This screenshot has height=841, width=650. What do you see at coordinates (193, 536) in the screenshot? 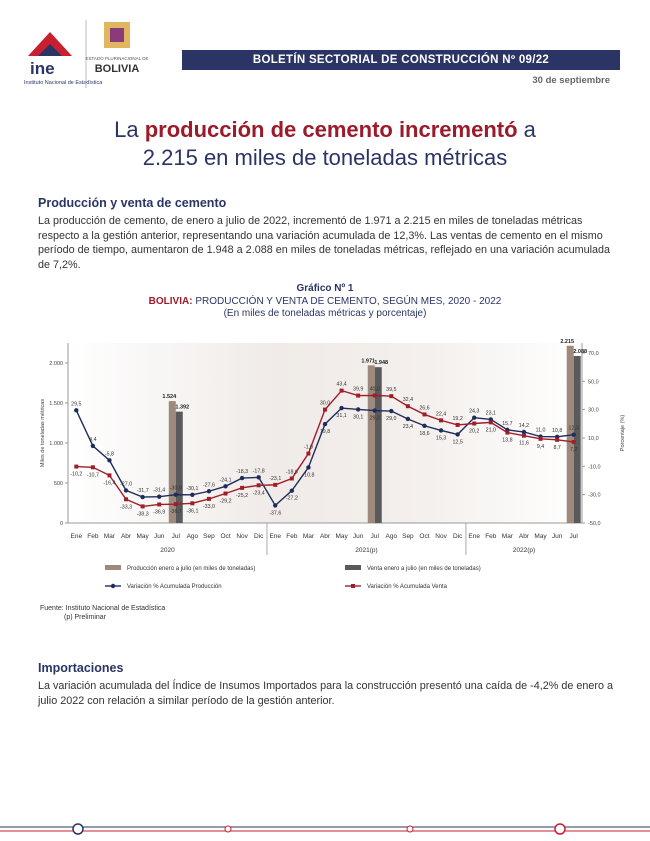
I see `x-tick-label: Ago` at bounding box center [193, 536].